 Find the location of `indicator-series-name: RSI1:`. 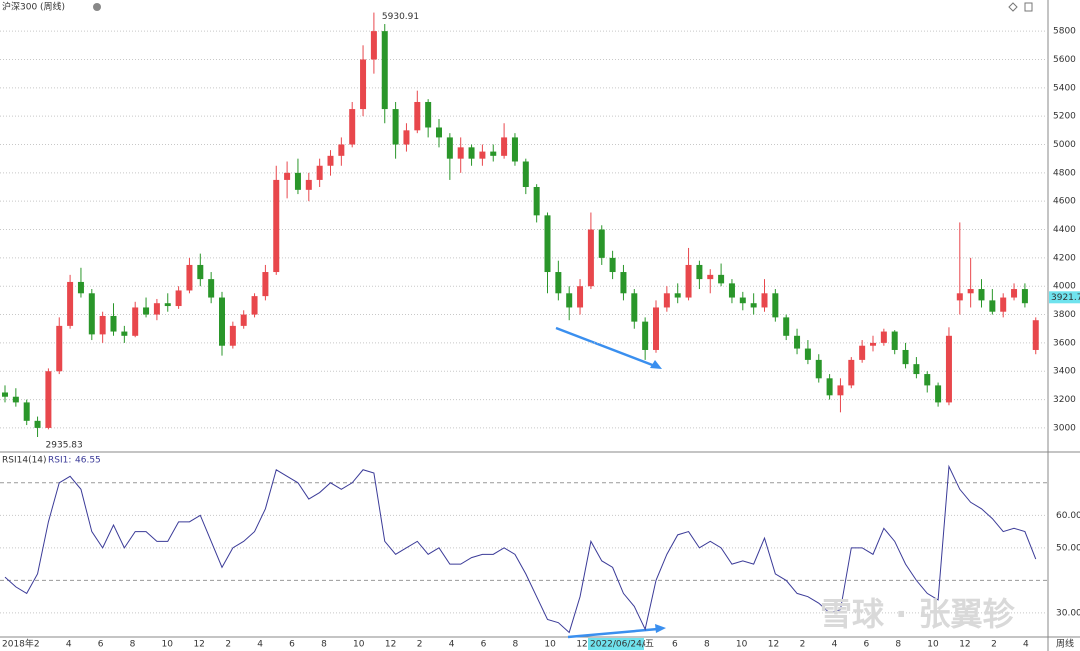

indicator-series-name: RSI1: is located at coordinates (59, 461).